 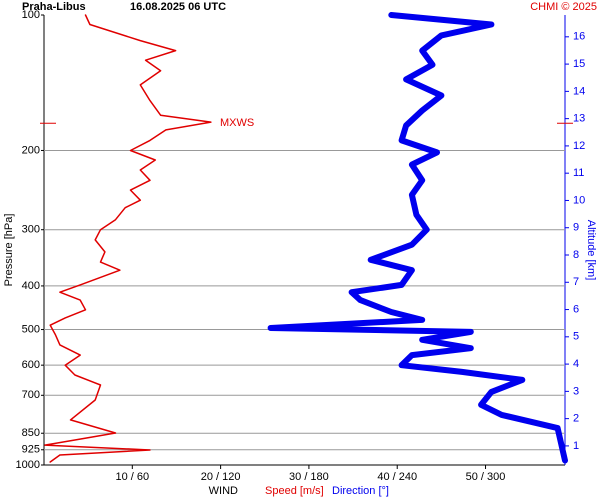 I want to click on legend-entry: Speed [m/s], so click(x=294, y=491).